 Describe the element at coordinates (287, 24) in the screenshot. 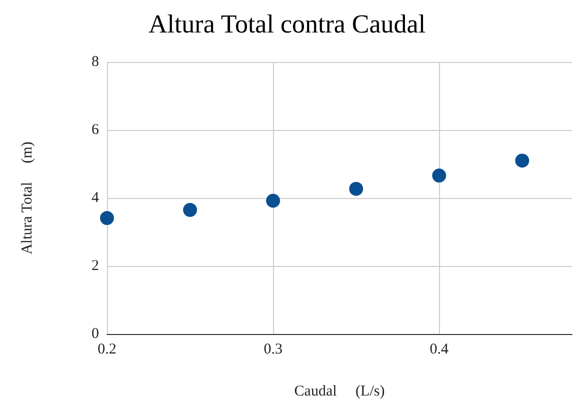

I see `chart-title: Altura Total contra Caudal` at that location.